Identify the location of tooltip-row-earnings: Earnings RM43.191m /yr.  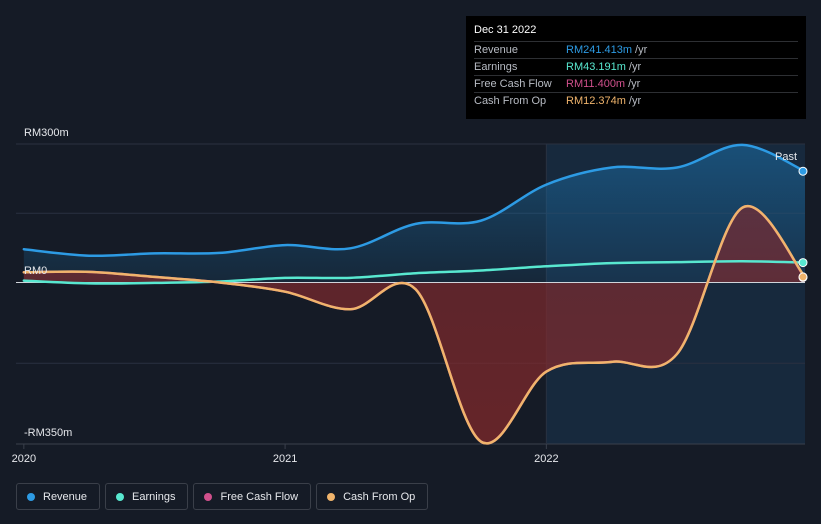
(636, 66).